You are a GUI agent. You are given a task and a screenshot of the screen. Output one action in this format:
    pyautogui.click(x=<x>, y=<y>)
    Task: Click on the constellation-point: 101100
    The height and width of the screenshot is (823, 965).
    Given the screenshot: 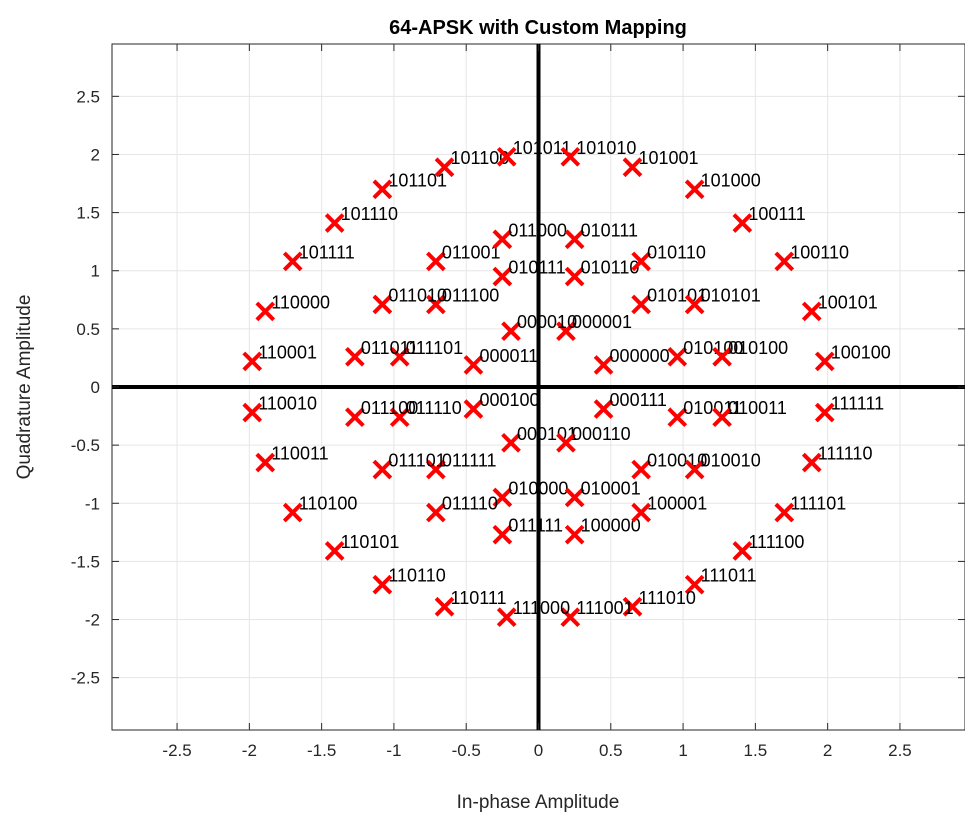 What is the action you would take?
    pyautogui.click(x=471, y=163)
    